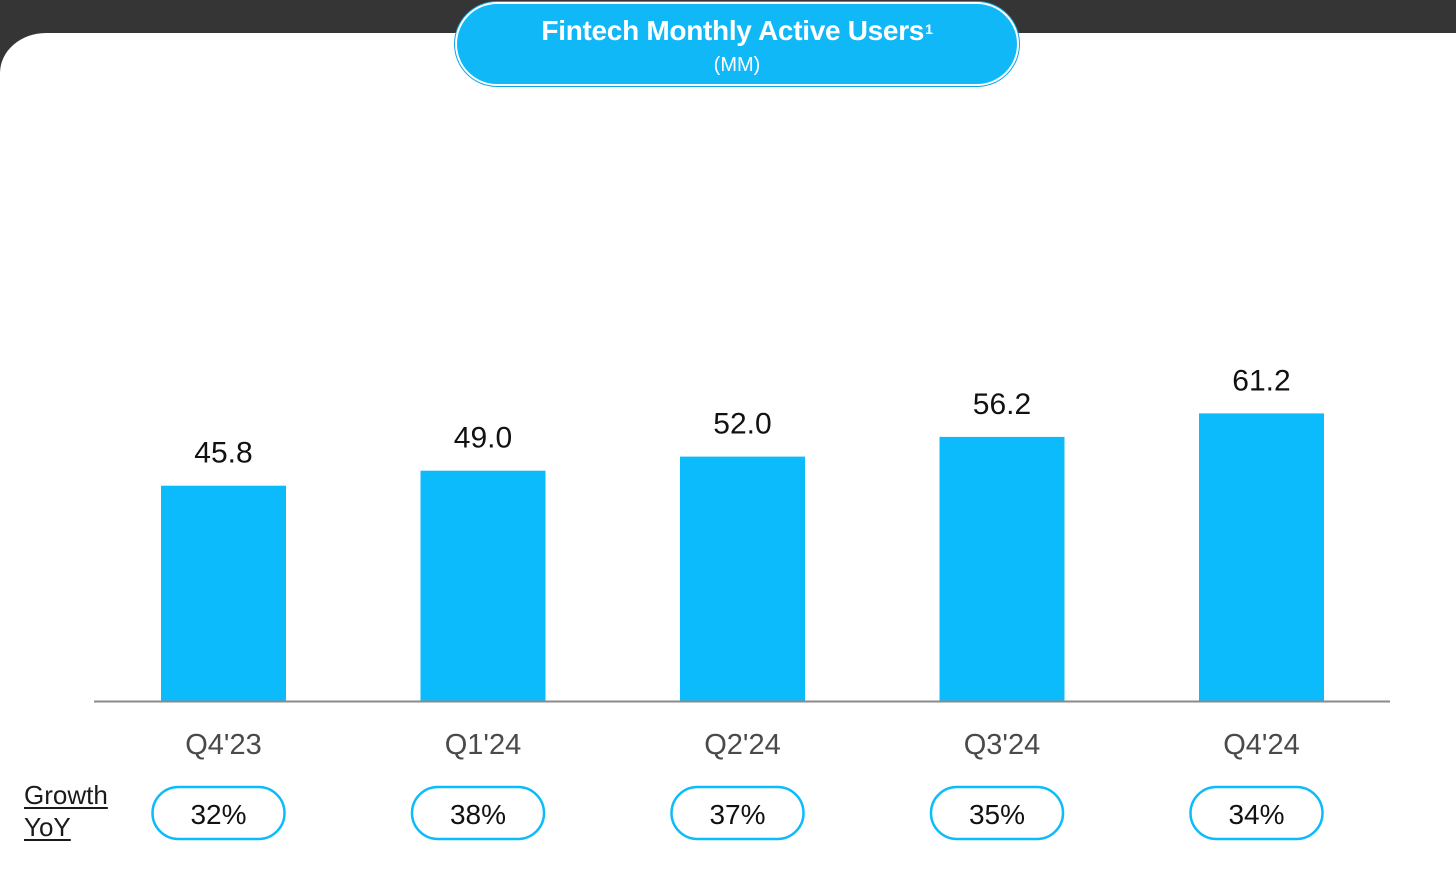 The width and height of the screenshot is (1456, 879). What do you see at coordinates (223, 745) in the screenshot?
I see `x-tick-label-0: Q4'23` at bounding box center [223, 745].